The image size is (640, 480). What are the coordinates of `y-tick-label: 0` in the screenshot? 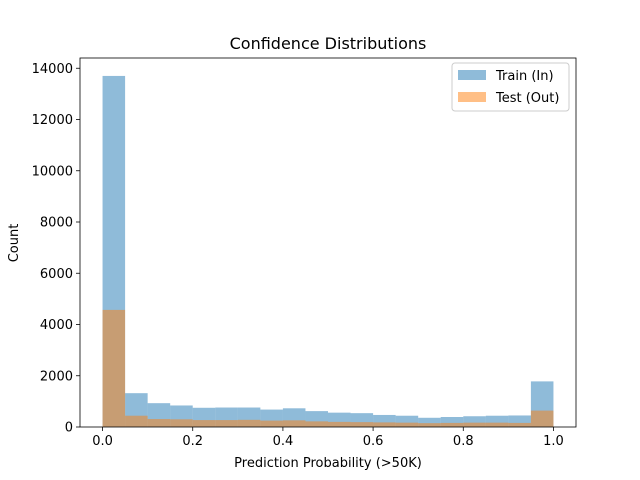 It's located at (69, 428).